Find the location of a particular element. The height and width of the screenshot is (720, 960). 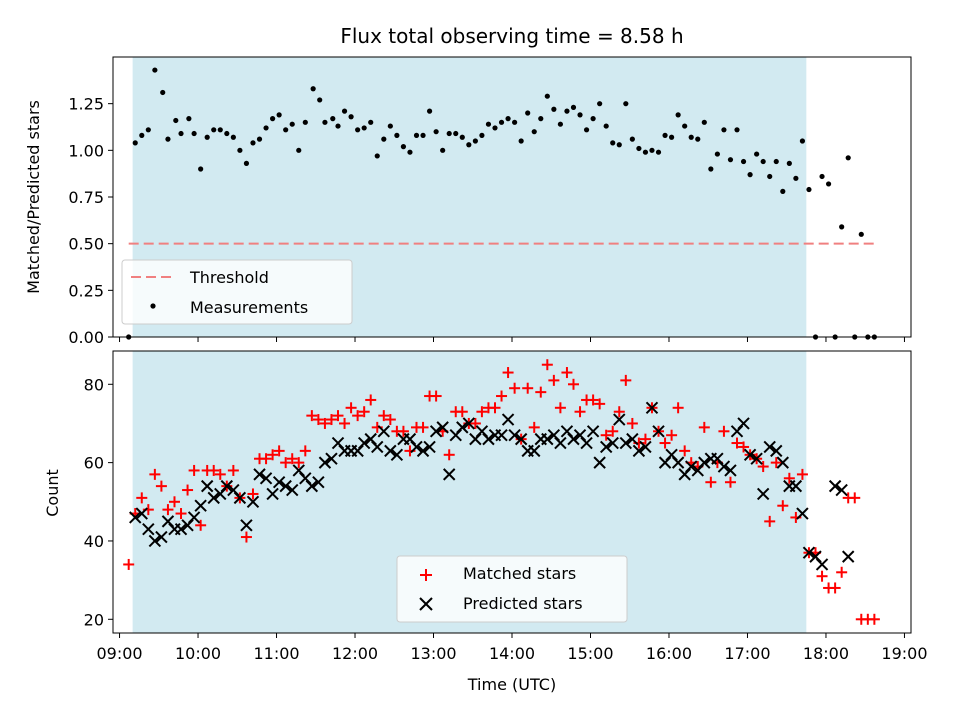

x-tick-label: 09:00 is located at coordinates (119, 653).